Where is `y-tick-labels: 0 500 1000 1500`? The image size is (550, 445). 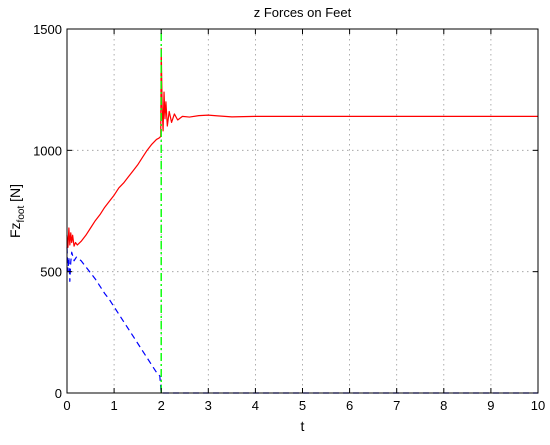
y-tick-labels: 0 500 1000 1500 is located at coordinates (47, 211).